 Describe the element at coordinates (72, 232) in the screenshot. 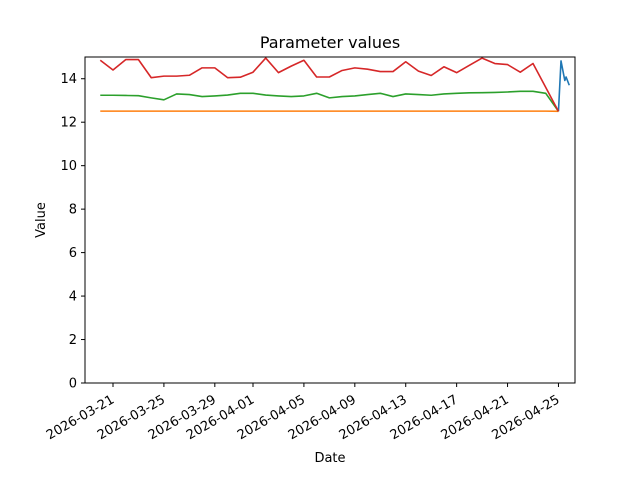

I see `y-axis-ticks: 0 2 4 6 8 10 12 14` at that location.